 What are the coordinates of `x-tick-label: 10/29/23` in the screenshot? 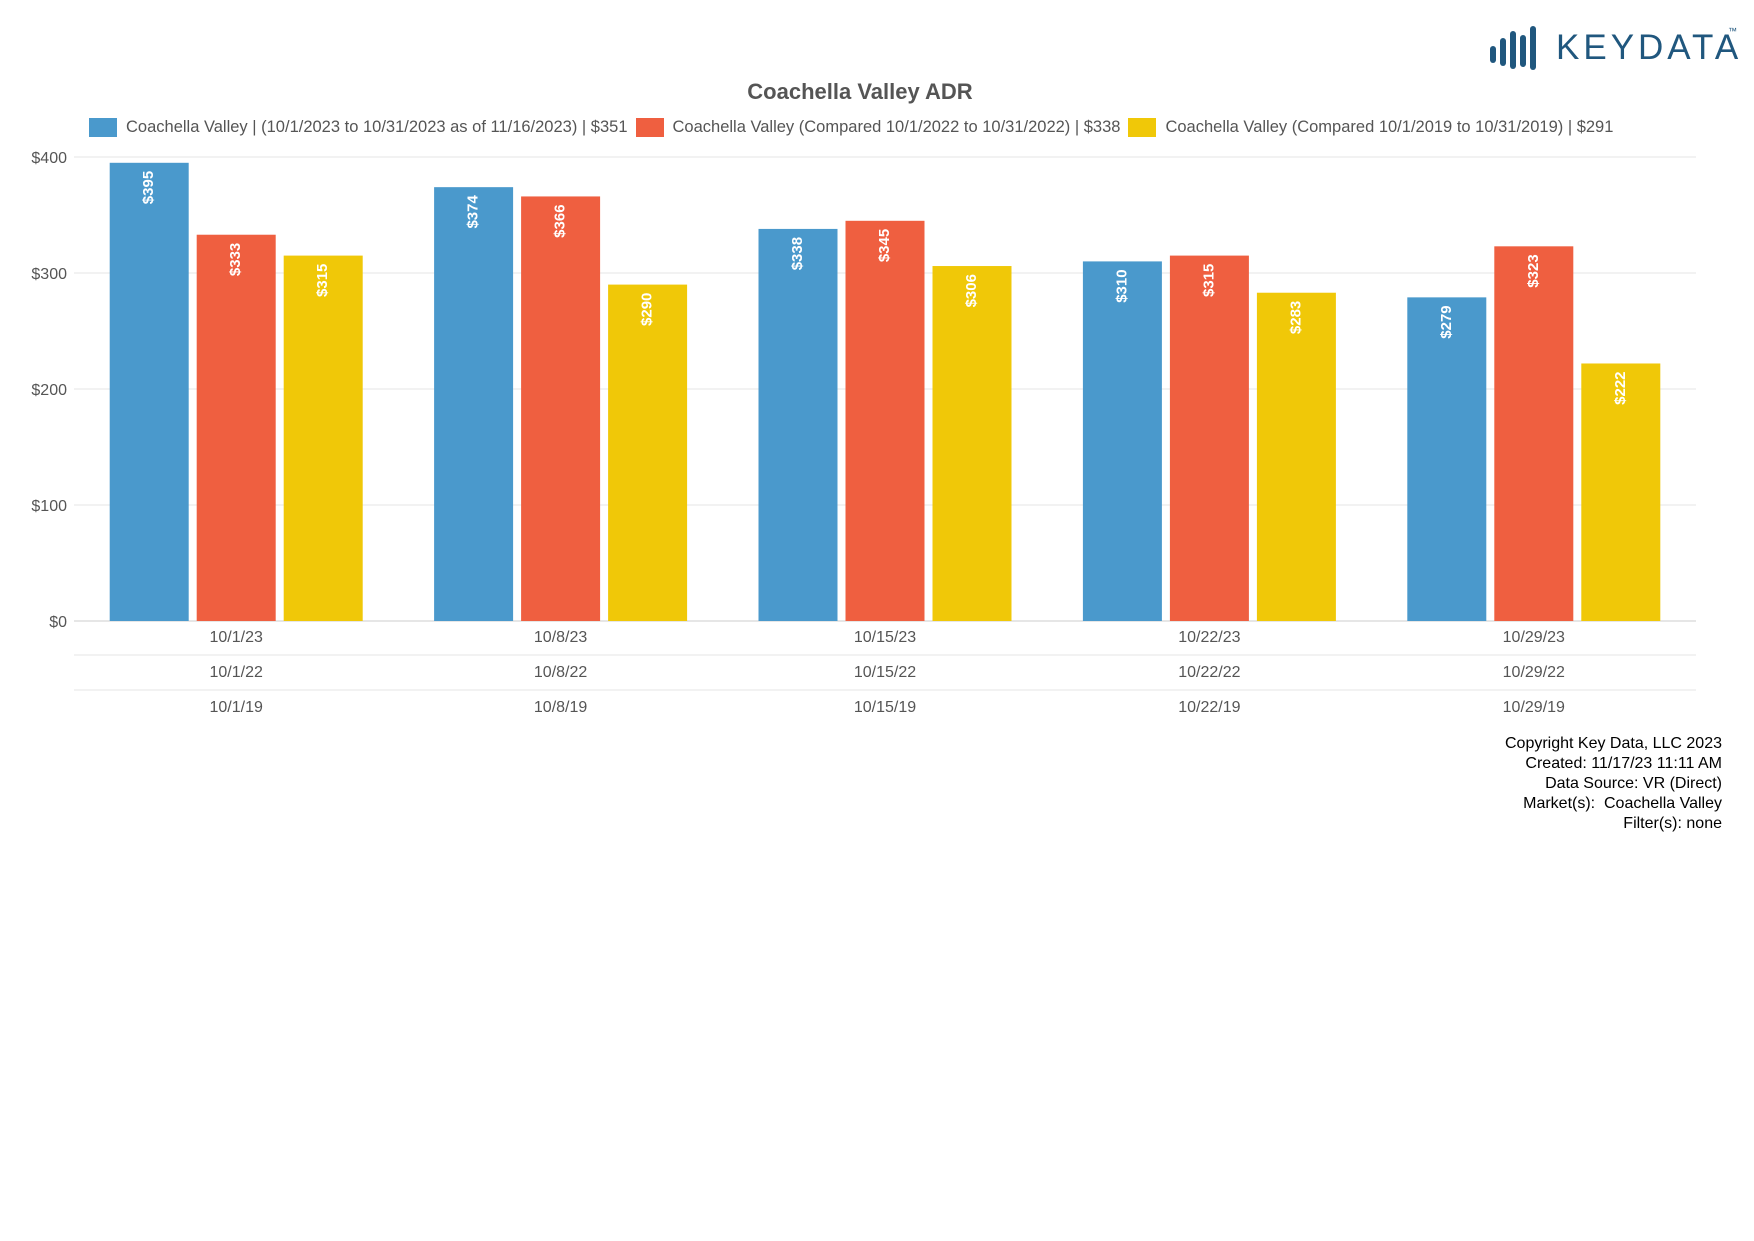 It's located at (1534, 637).